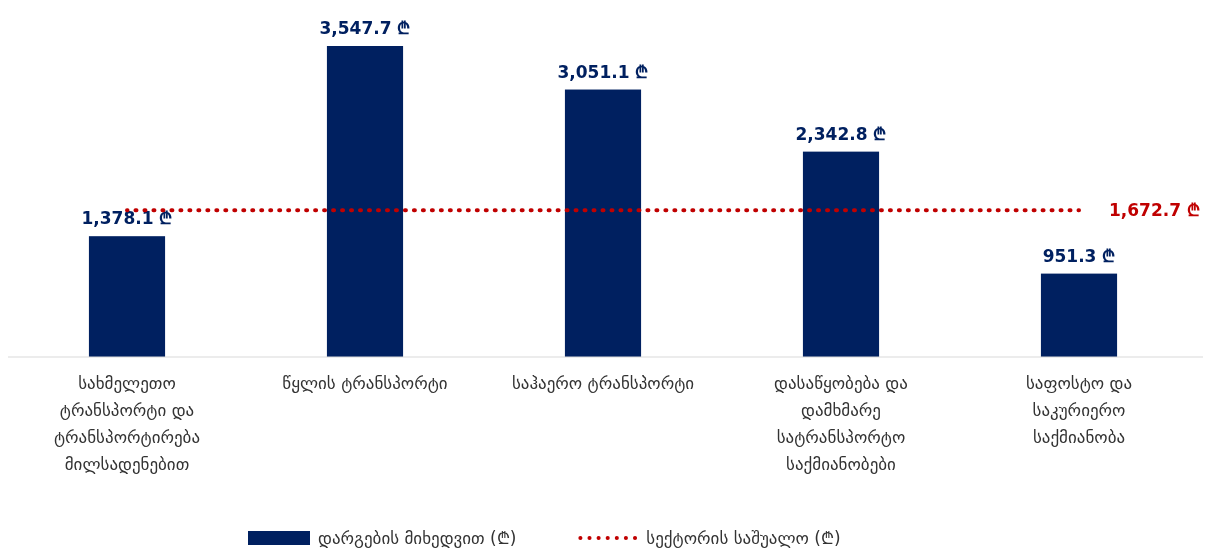  I want to click on x-tick-label: საფოსტო და საკურიერო საქმიანობა, so click(1079, 410).